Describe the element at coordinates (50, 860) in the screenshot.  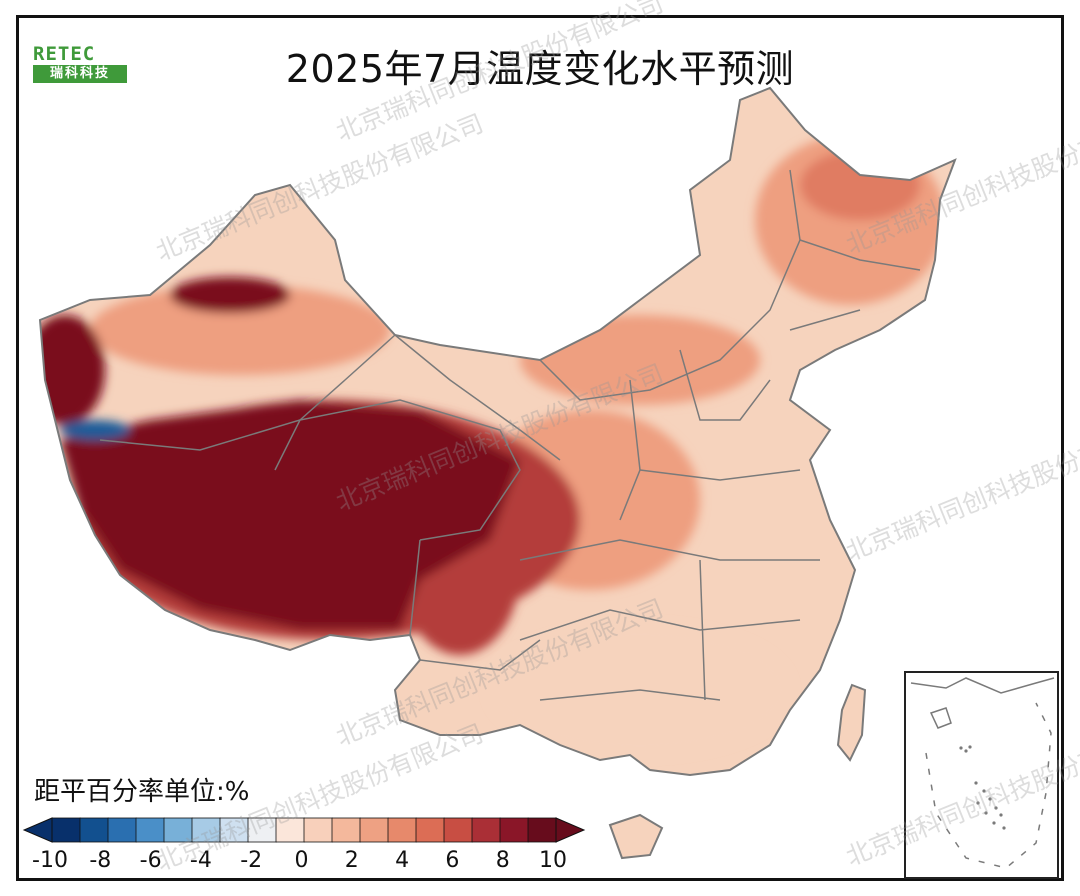
I see `colorbar-tick-label: -10` at that location.